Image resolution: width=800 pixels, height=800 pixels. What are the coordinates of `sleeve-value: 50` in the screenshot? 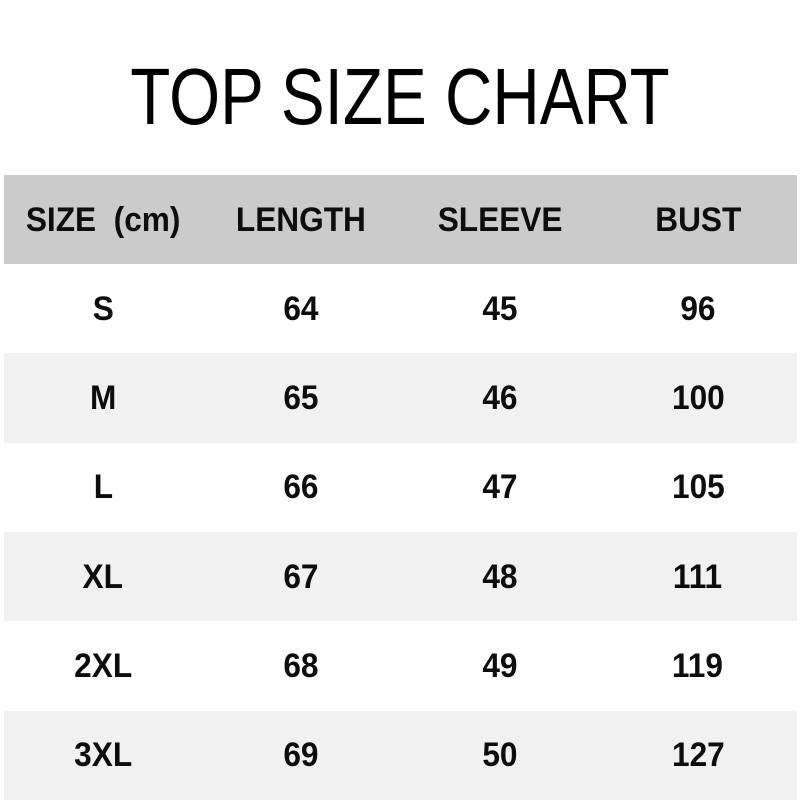 It's located at (500, 755).